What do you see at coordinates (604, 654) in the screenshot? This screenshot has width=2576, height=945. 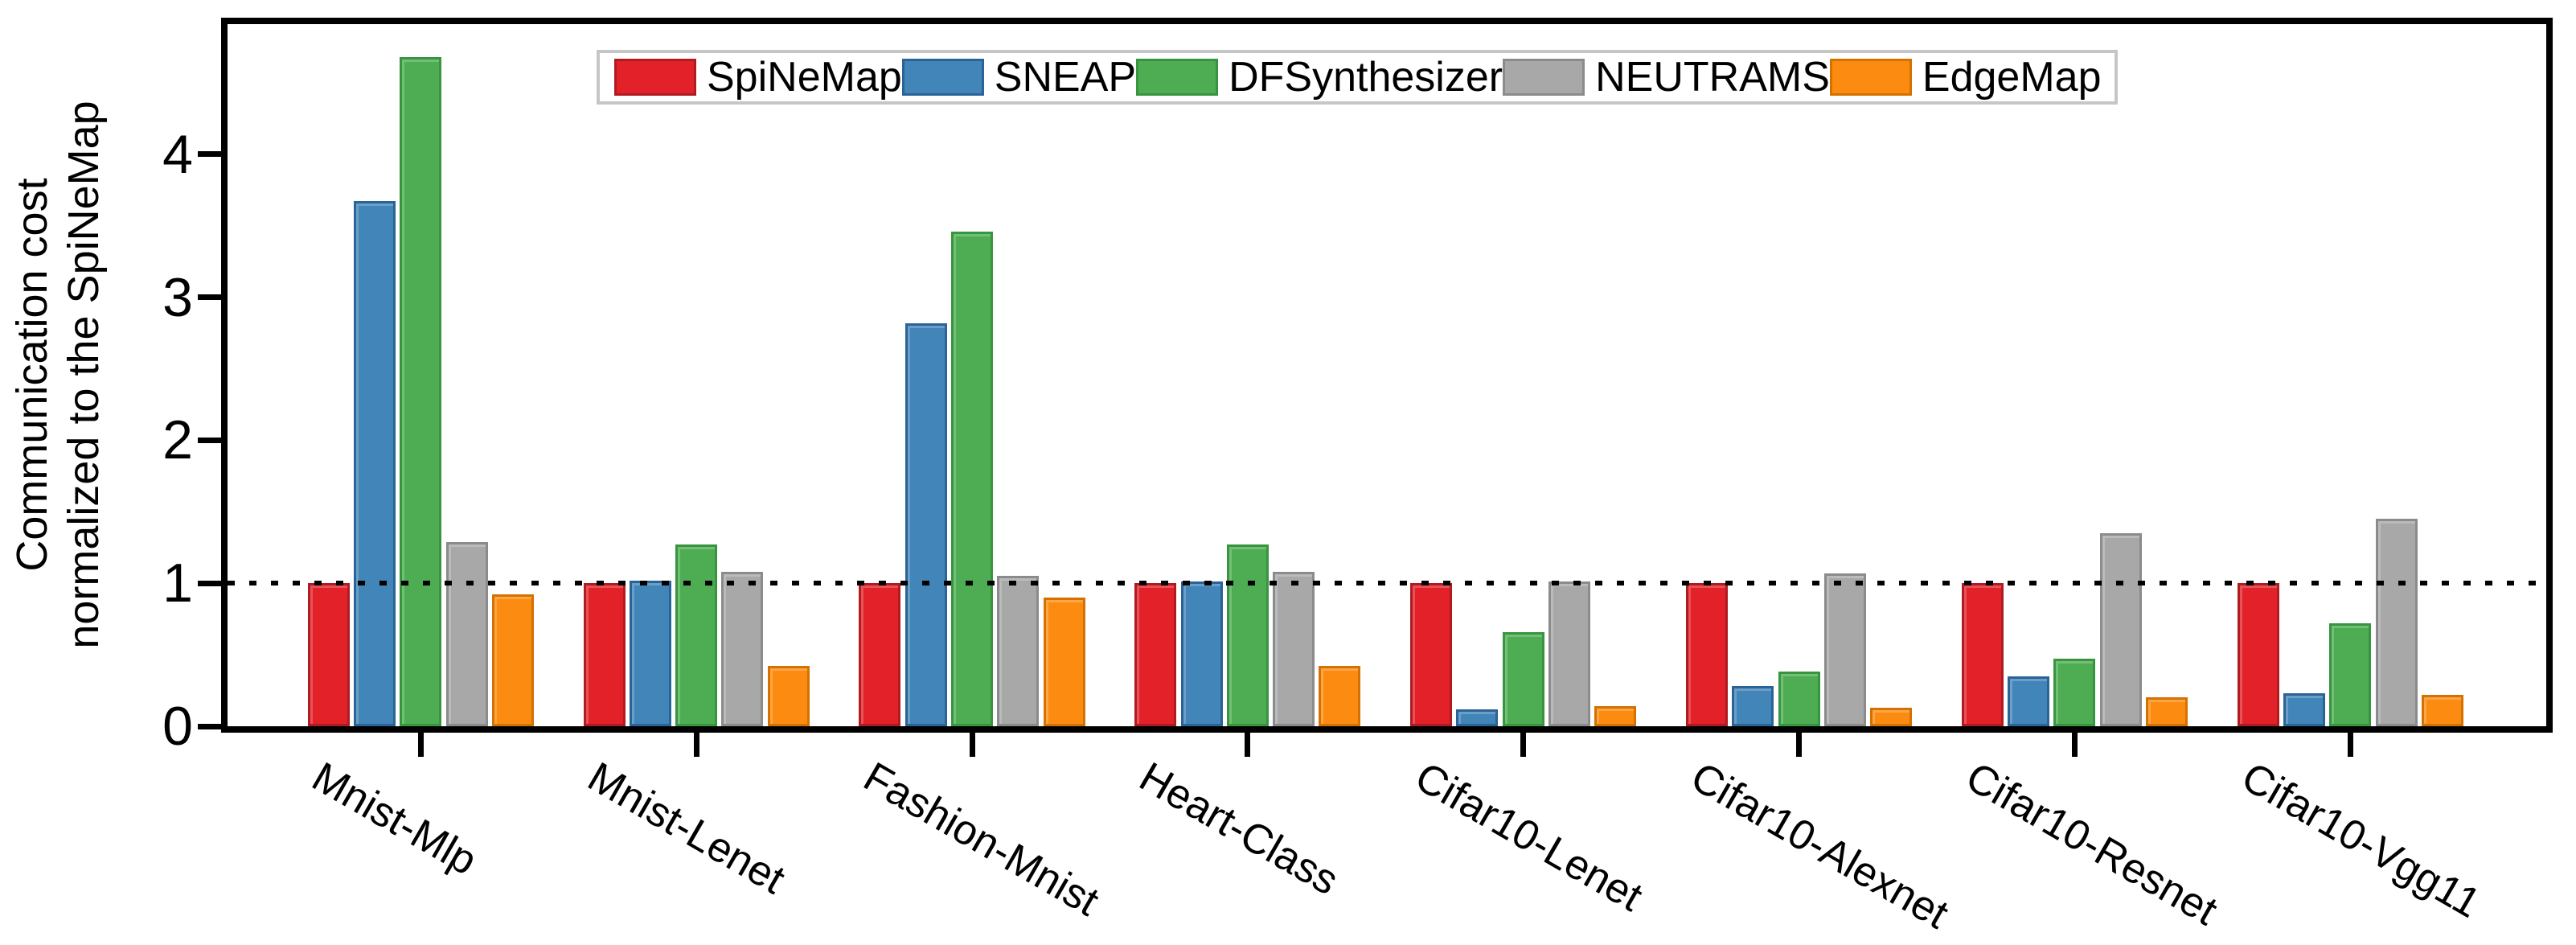 I see `bar-spinemap-mnist-lenet` at bounding box center [604, 654].